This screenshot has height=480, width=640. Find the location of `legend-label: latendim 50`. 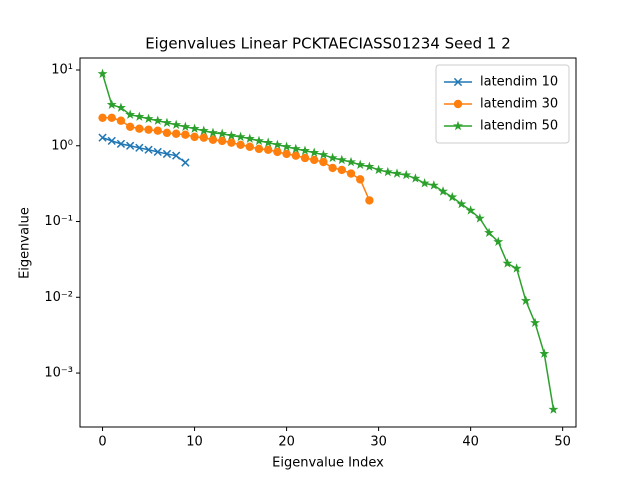

legend-label: latendim 50 is located at coordinates (519, 126).